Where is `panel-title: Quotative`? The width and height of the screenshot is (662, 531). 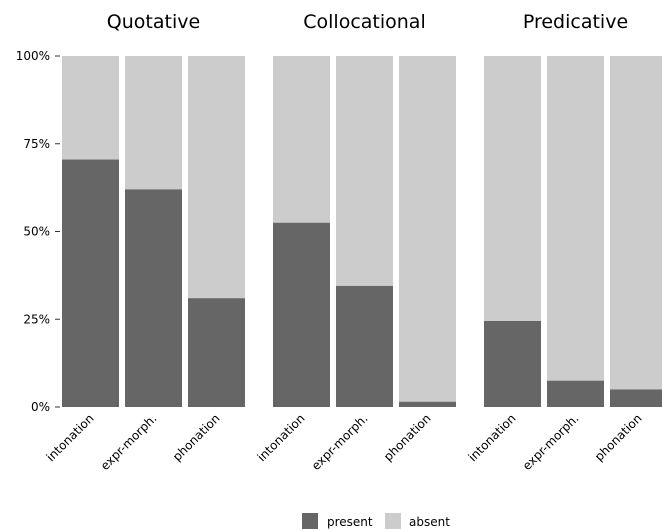 panel-title: Quotative is located at coordinates (153, 22).